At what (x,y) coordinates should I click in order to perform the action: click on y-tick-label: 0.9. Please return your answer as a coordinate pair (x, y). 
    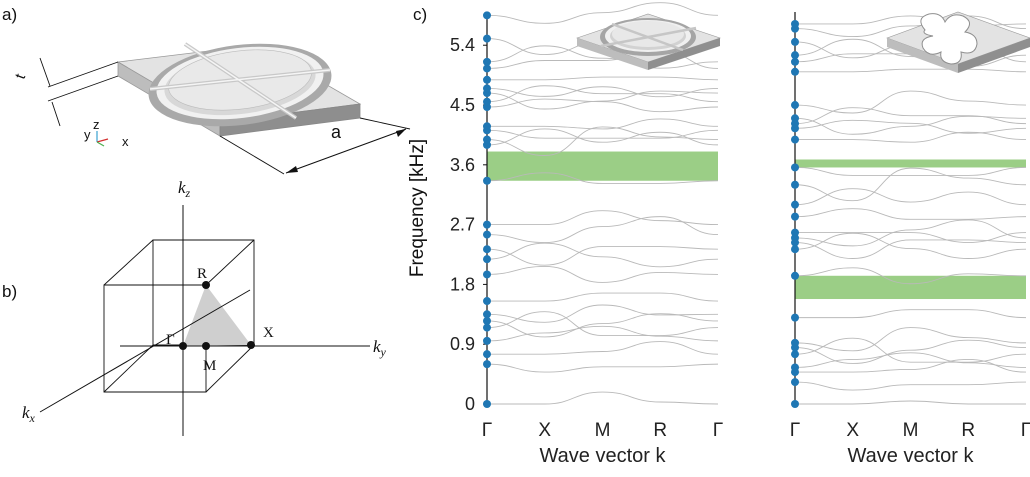
    Looking at the image, I should click on (462, 344).